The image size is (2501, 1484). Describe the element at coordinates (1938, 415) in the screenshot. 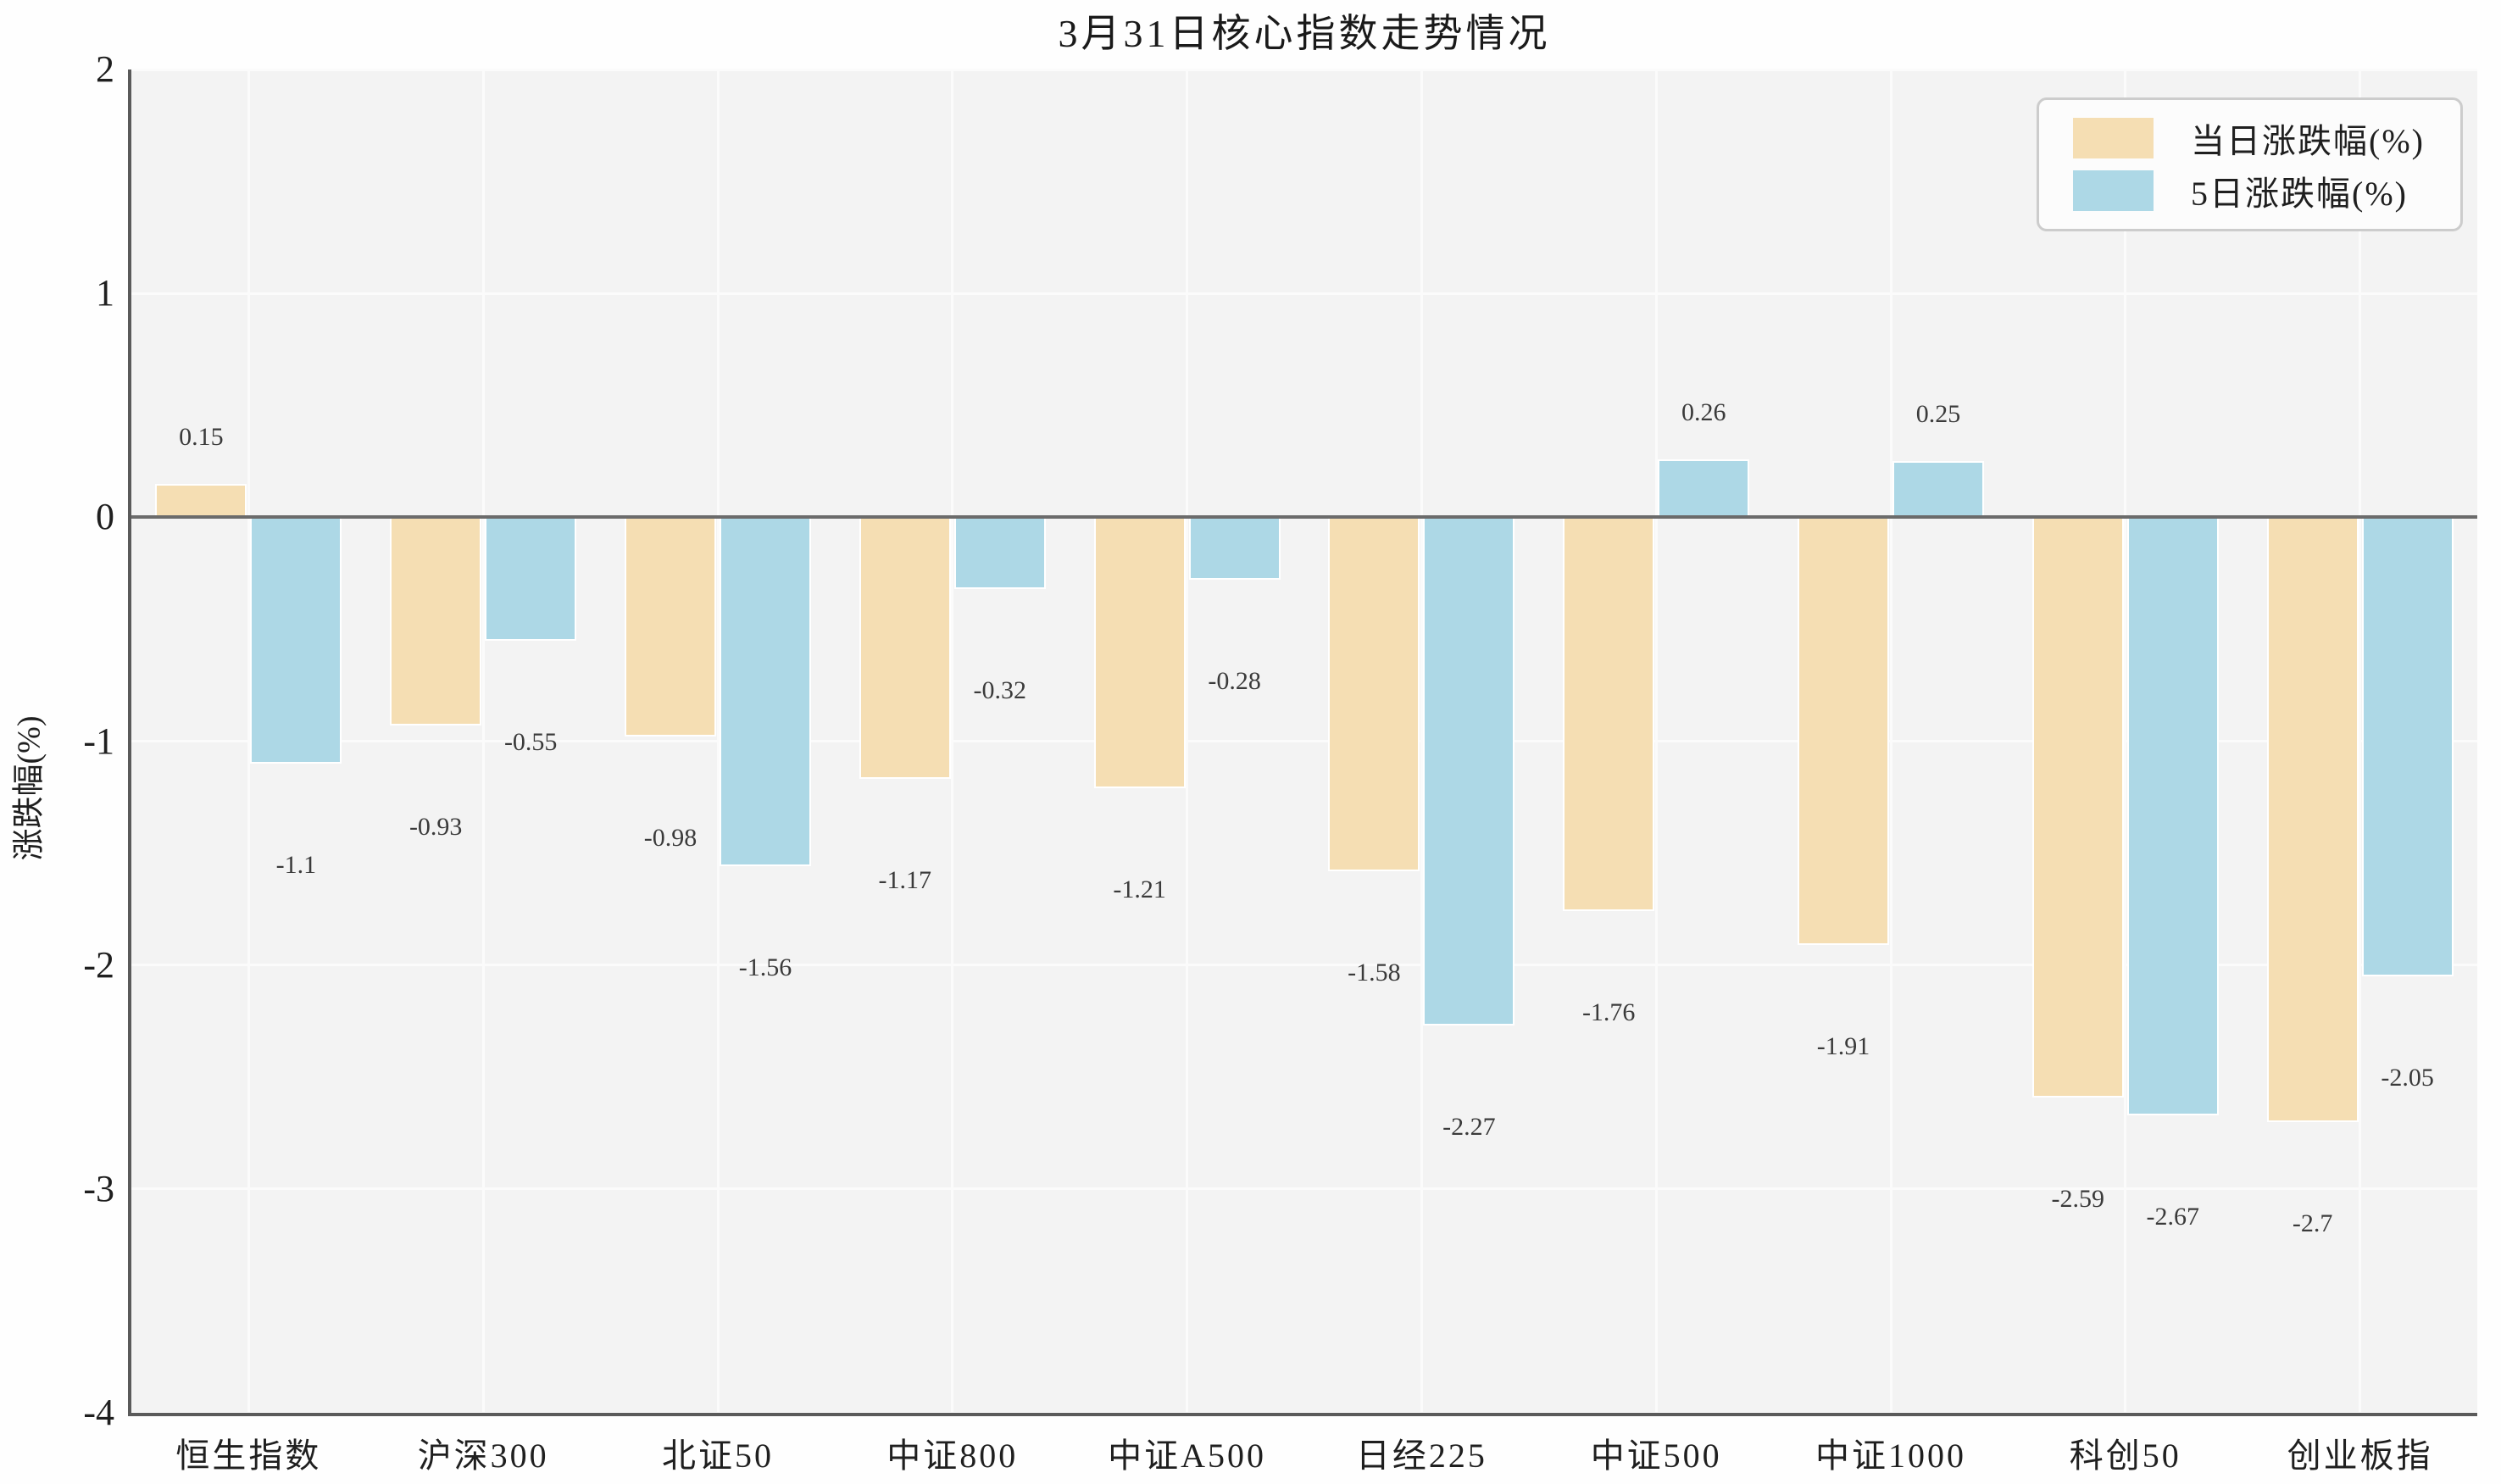

I see `bar-value-label: 0.25` at that location.